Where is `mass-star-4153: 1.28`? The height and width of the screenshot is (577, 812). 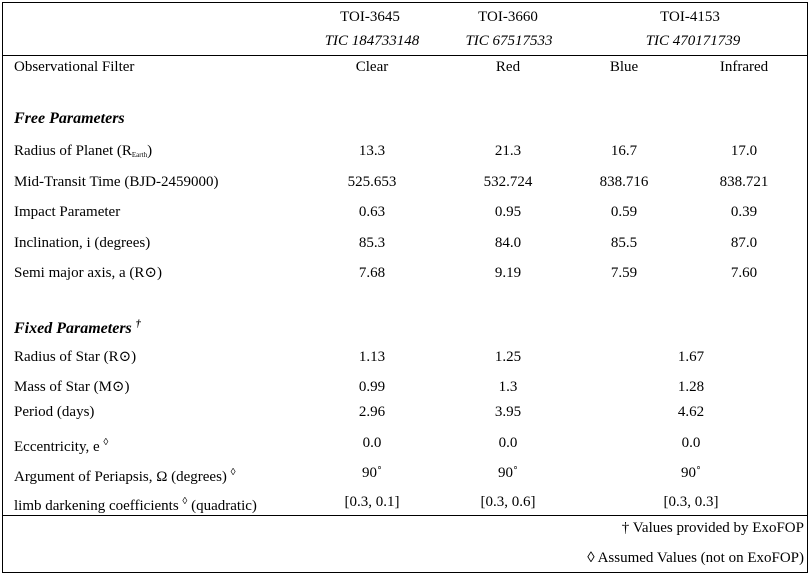 mass-star-4153: 1.28 is located at coordinates (691, 387).